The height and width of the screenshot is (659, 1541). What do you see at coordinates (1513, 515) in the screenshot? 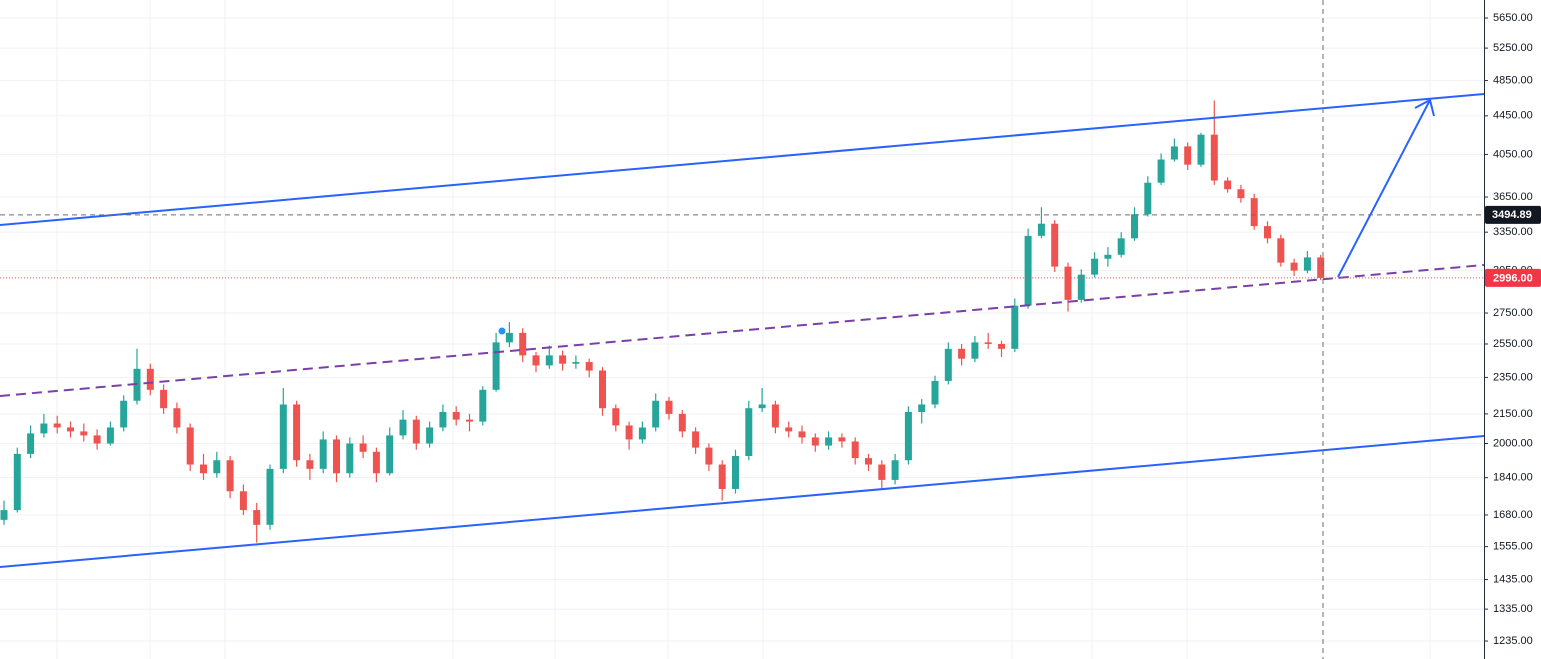
I see `y-tick-label: 1680.00` at bounding box center [1513, 515].